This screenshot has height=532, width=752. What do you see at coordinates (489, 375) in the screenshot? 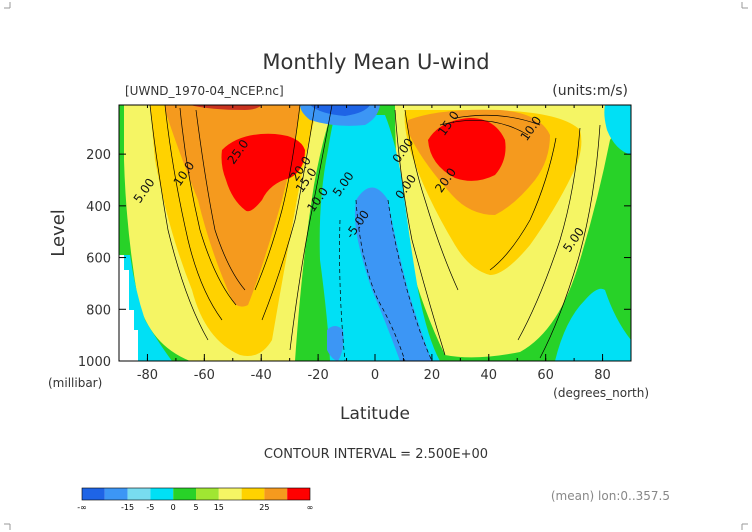
I see `x-tick-label: 40` at bounding box center [489, 375].